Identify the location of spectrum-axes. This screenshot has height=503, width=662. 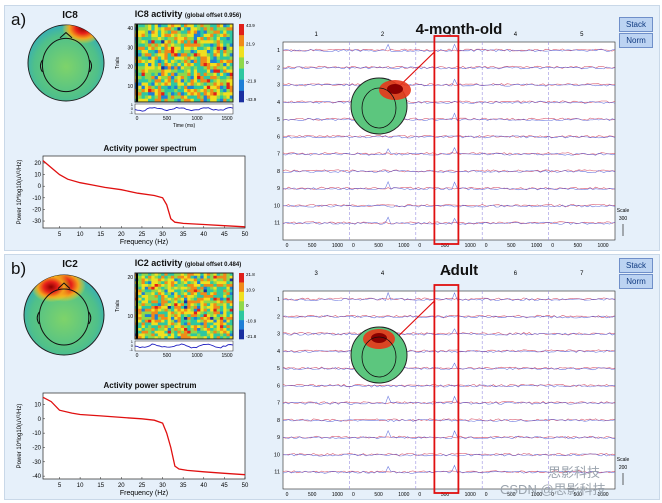
(144, 192).